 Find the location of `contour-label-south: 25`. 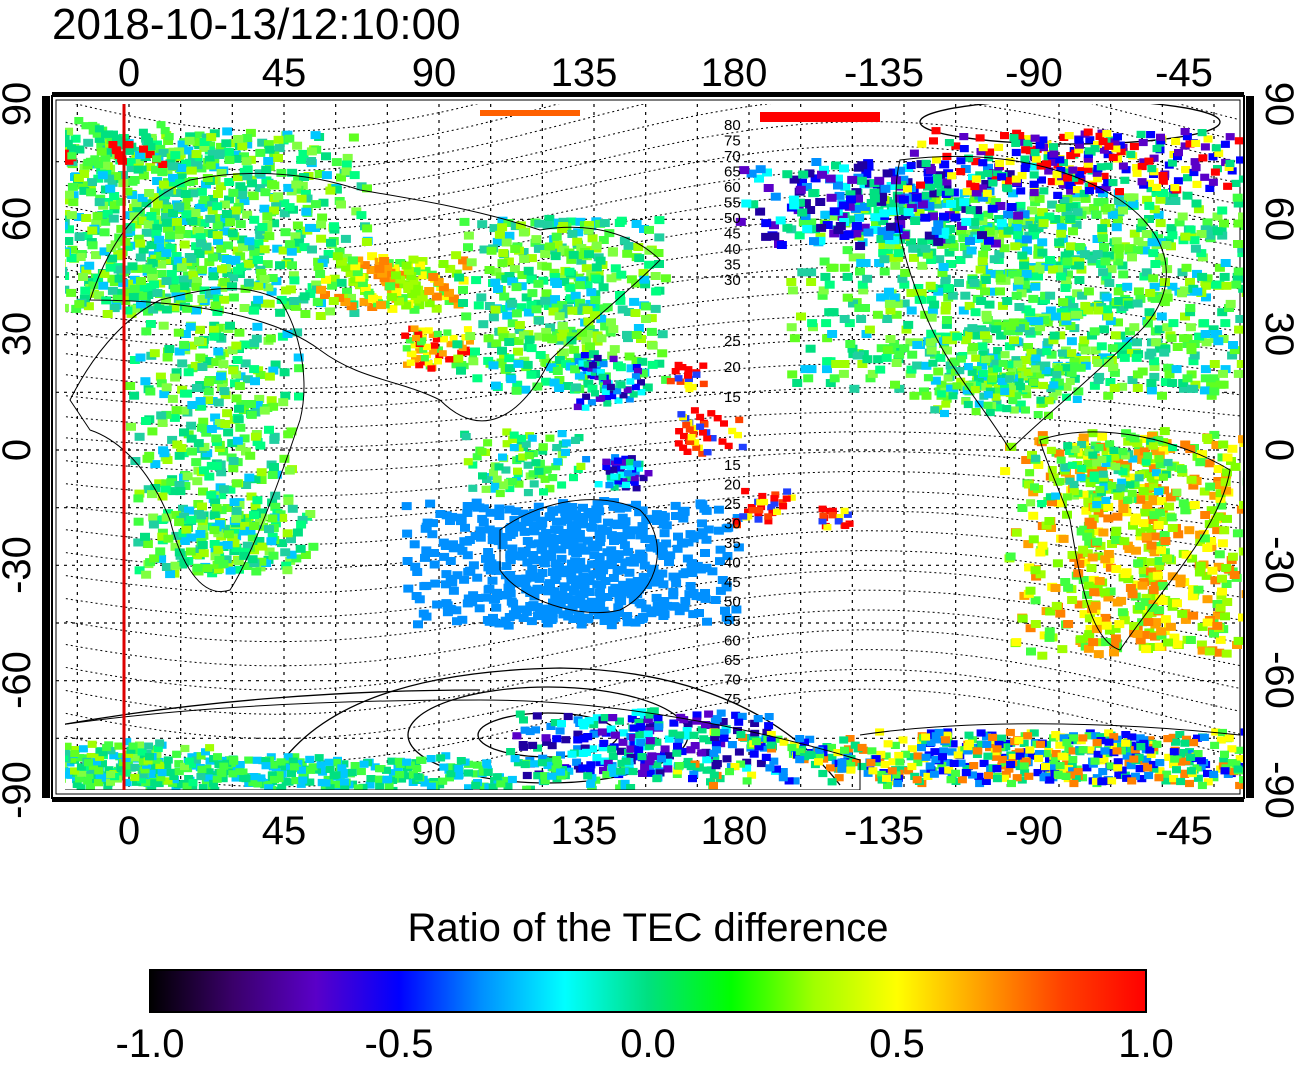

contour-label-south: 25 is located at coordinates (732, 504).